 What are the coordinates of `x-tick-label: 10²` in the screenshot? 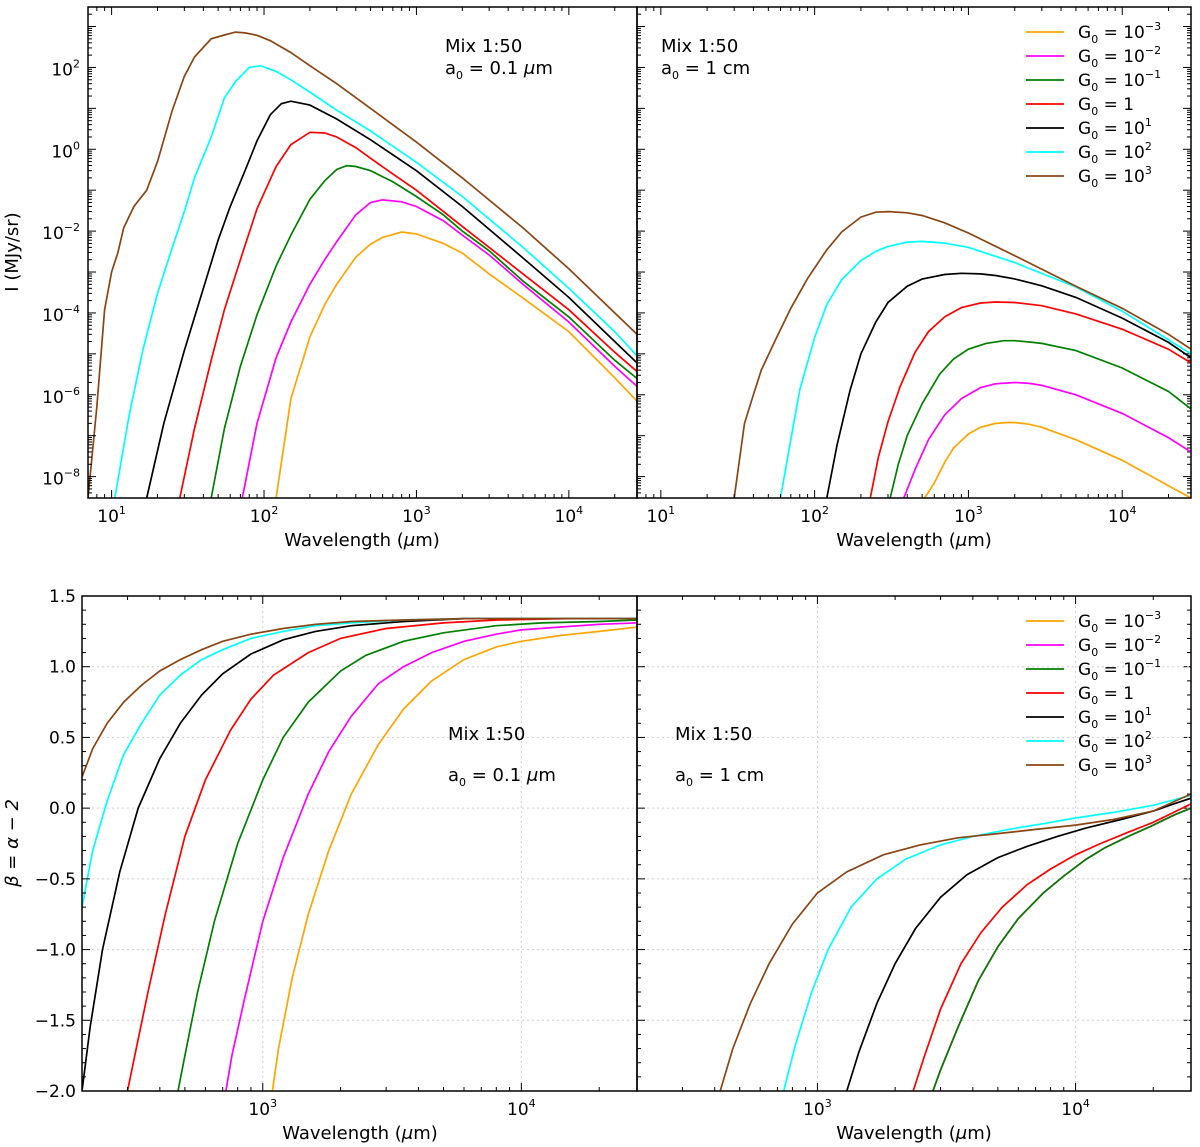 It's located at (264, 515).